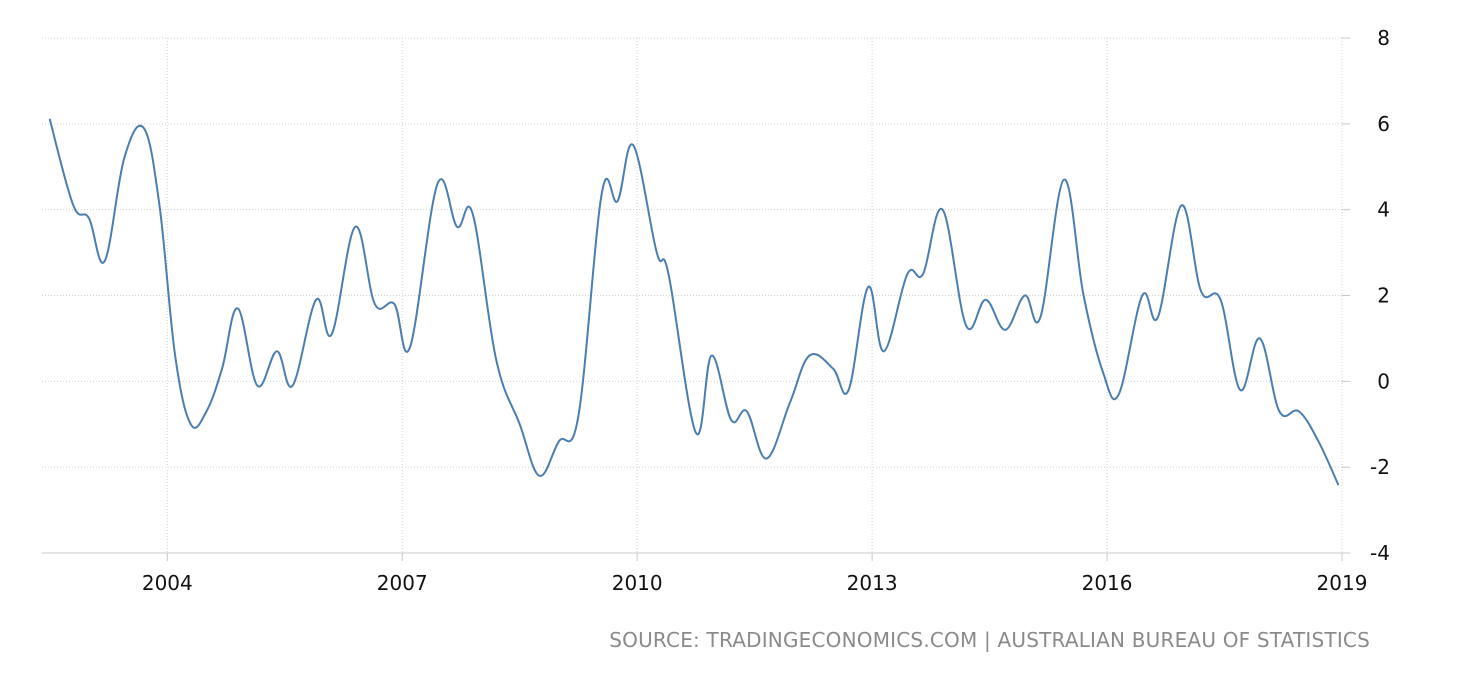 The height and width of the screenshot is (680, 1460). Describe the element at coordinates (1383, 296) in the screenshot. I see `y-tick-label: 2` at that location.